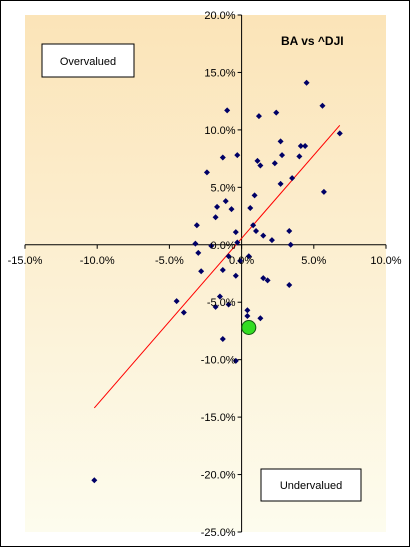 This screenshot has height=548, width=410. What do you see at coordinates (97, 261) in the screenshot?
I see `x-tick-label: -10.0%` at bounding box center [97, 261].